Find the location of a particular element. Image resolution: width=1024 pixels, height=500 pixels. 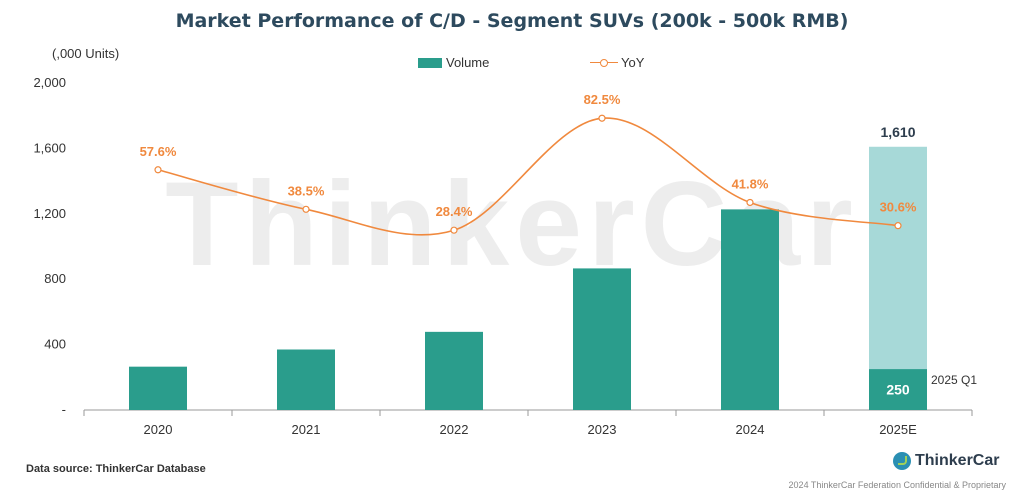

y-tick-label: - is located at coordinates (64, 409).